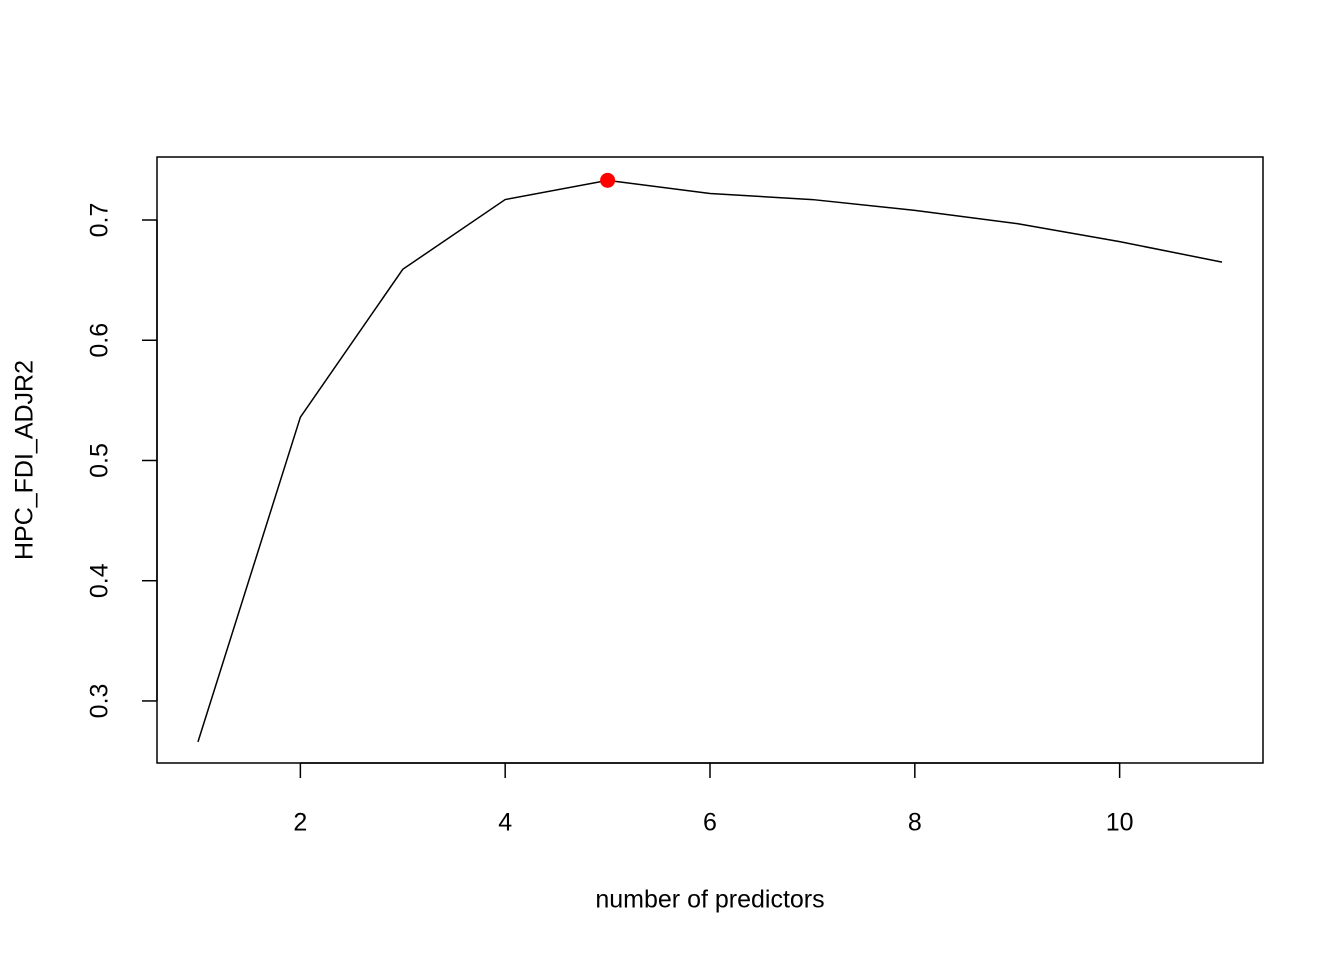 Image resolution: width=1344 pixels, height=960 pixels. I want to click on y-tick-label: 0.3, so click(100, 701).